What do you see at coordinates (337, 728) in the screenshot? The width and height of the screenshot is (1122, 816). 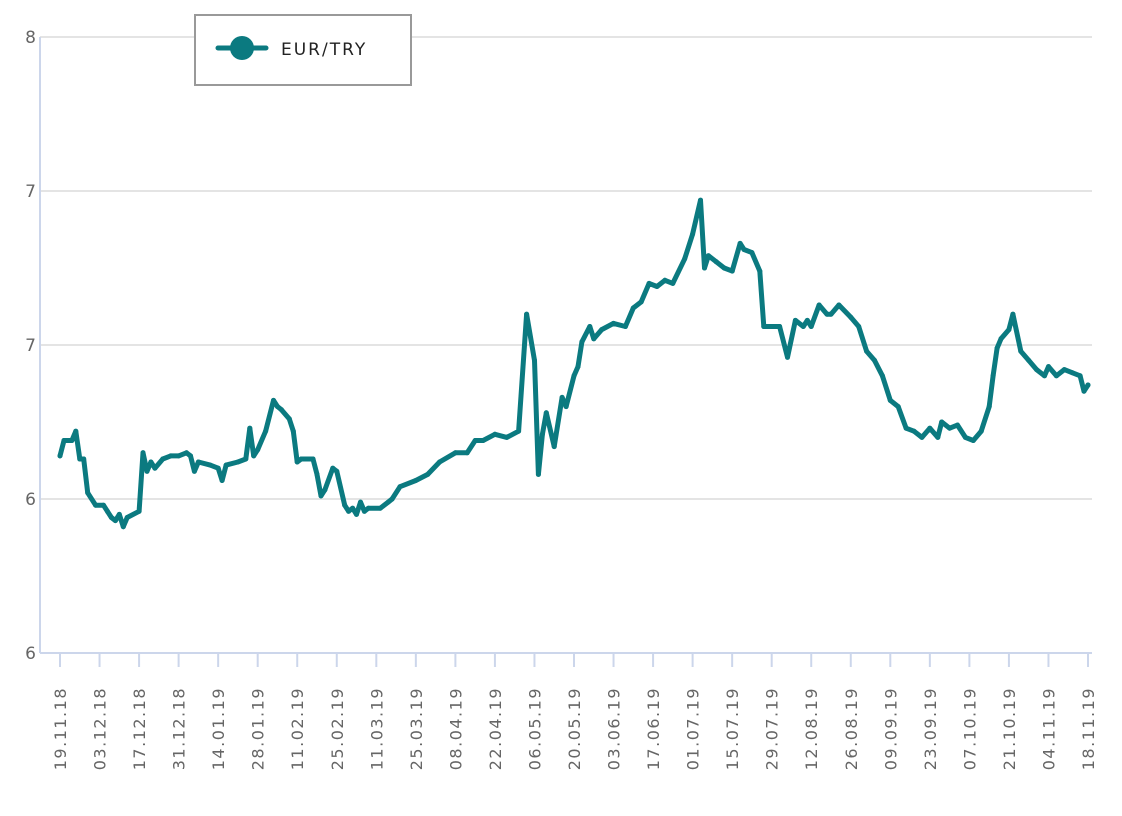 I see `x-tick-label-7: 25.02.19` at bounding box center [337, 728].